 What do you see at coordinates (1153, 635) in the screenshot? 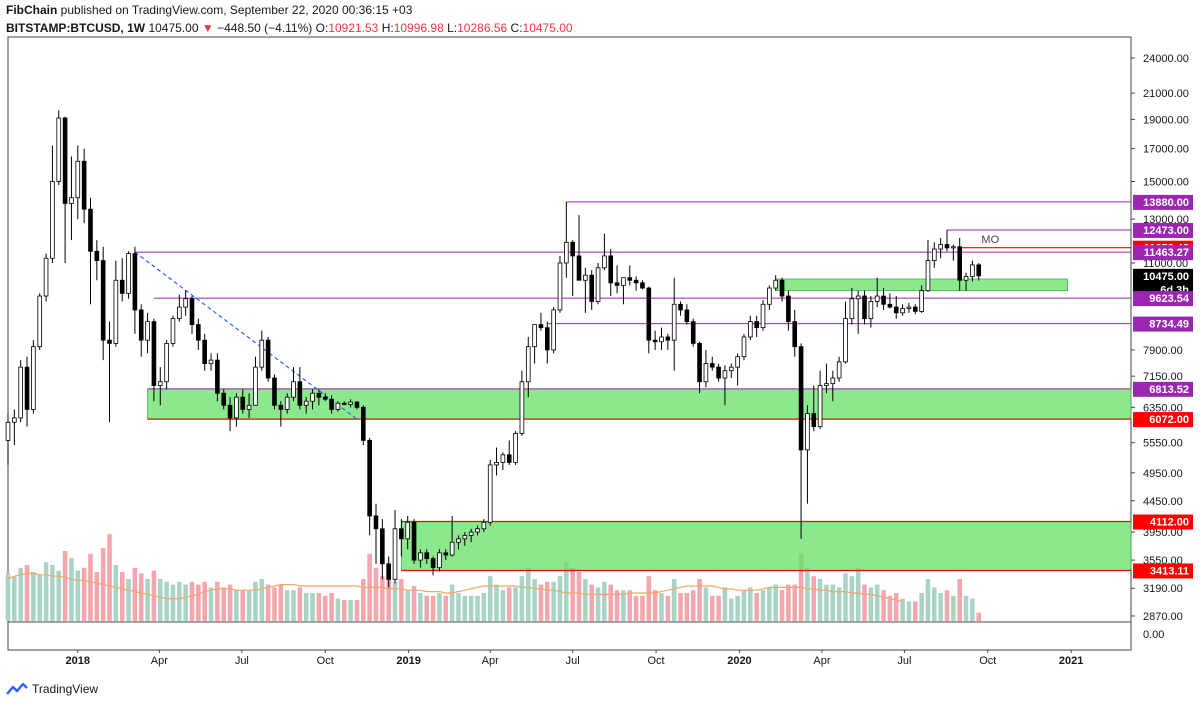
I see `volume-zero-label: 0.00` at bounding box center [1153, 635].